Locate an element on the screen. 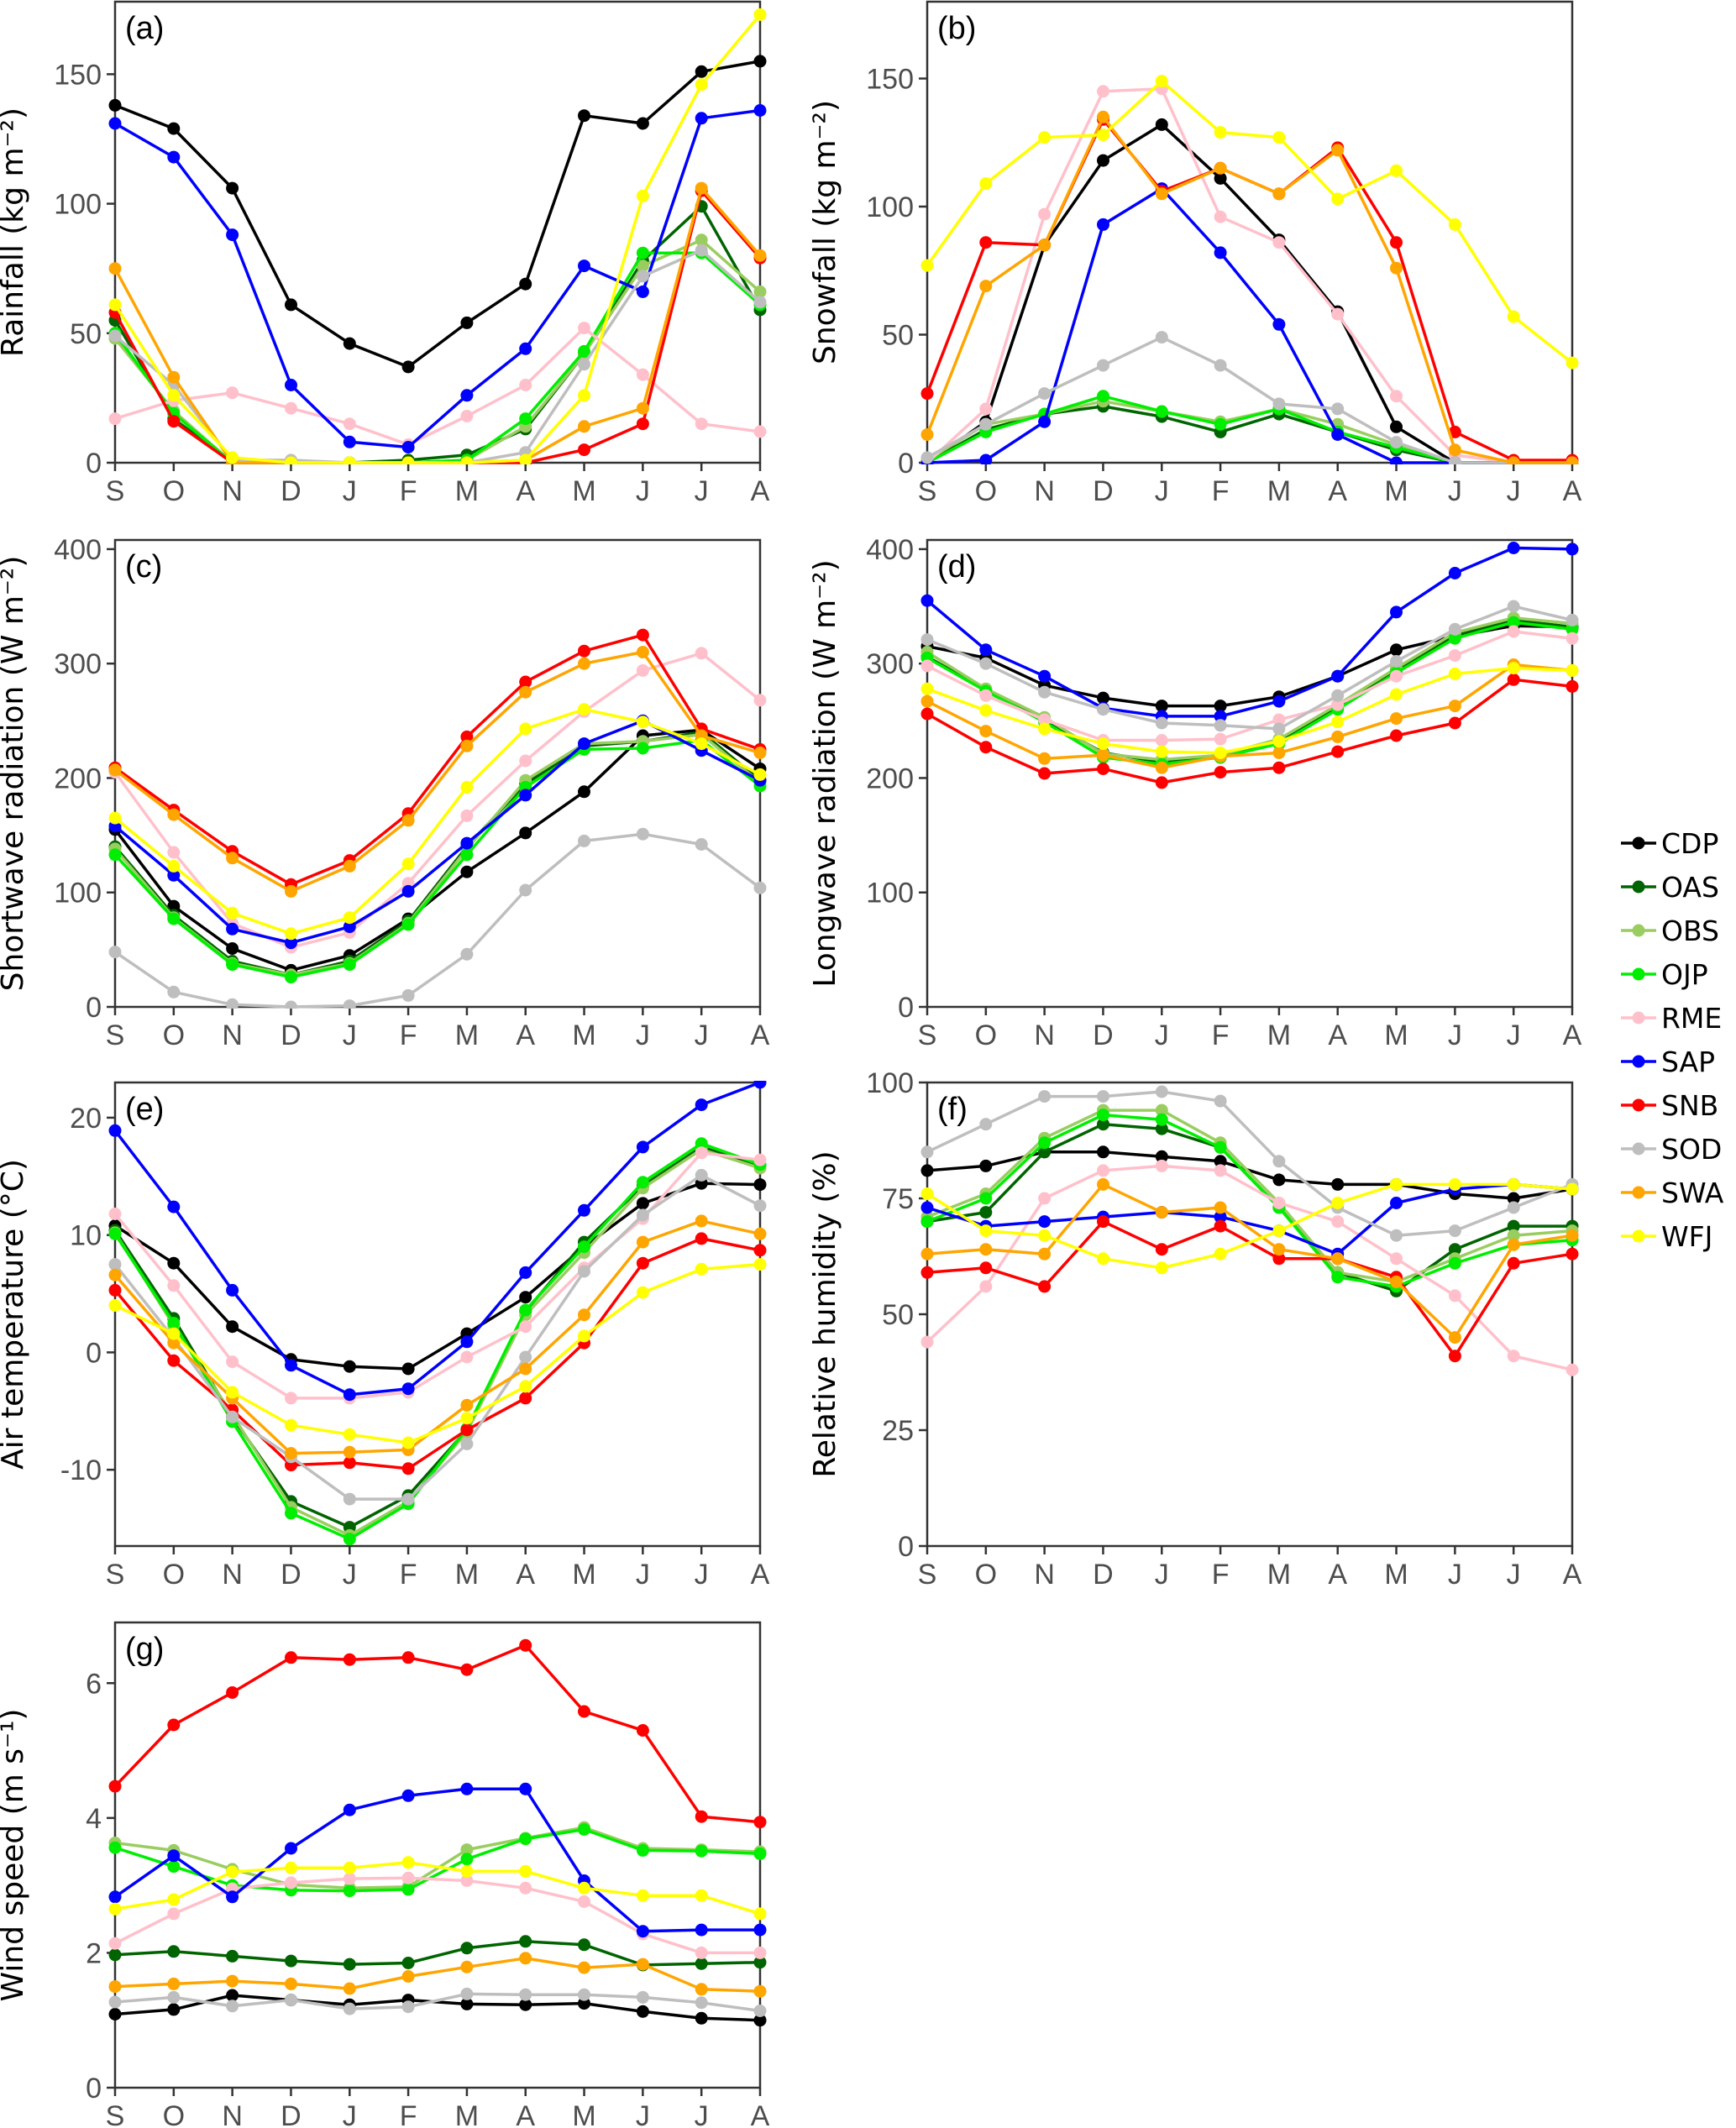 The width and height of the screenshot is (1736, 2128). y-axis-title: Rainfall (kg m⁻²) is located at coordinates (15, 232).